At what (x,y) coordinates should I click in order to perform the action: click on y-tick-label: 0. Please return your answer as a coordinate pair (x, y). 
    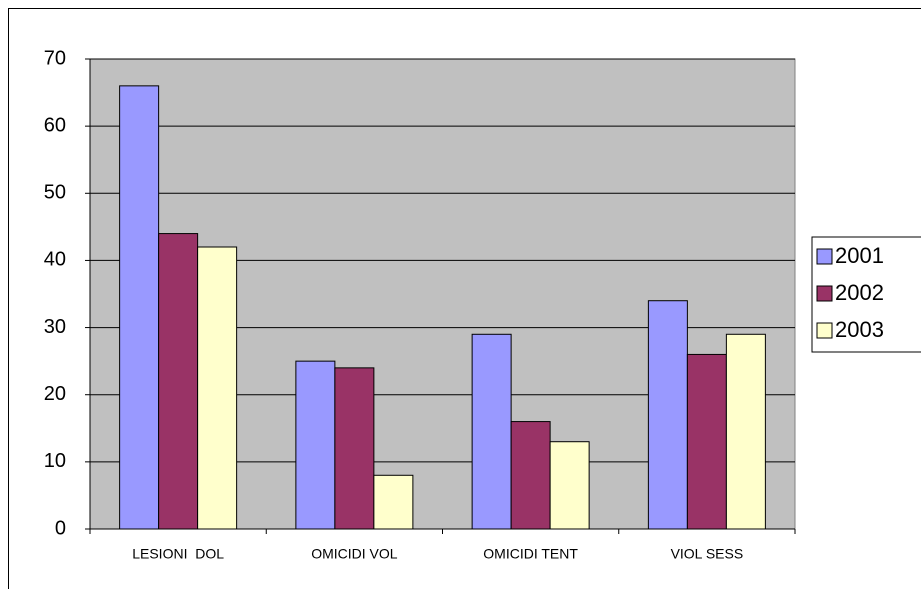
    Looking at the image, I should click on (60, 528).